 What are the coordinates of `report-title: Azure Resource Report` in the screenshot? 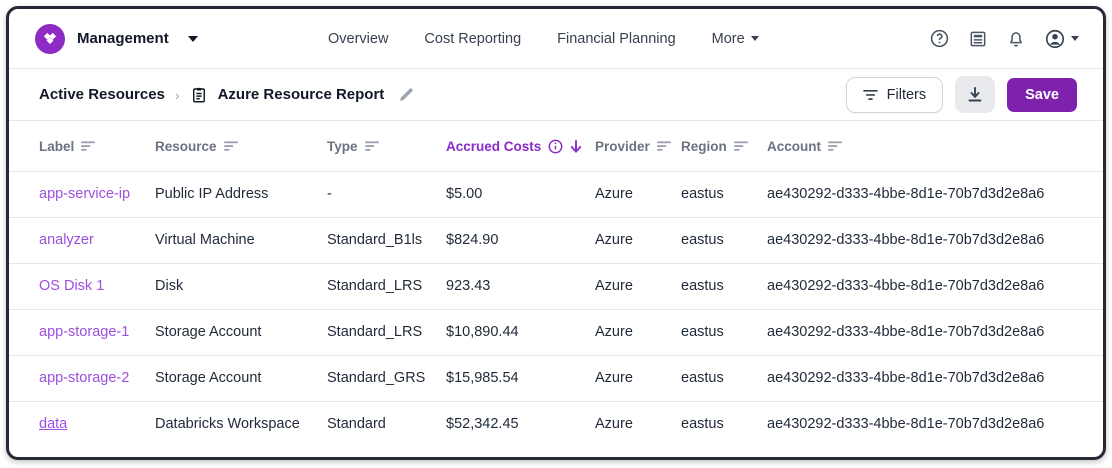 It's located at (301, 94).